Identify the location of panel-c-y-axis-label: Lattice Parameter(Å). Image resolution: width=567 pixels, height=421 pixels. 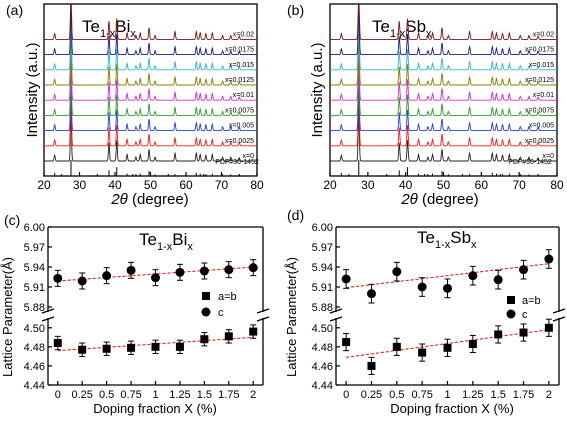
(7, 317).